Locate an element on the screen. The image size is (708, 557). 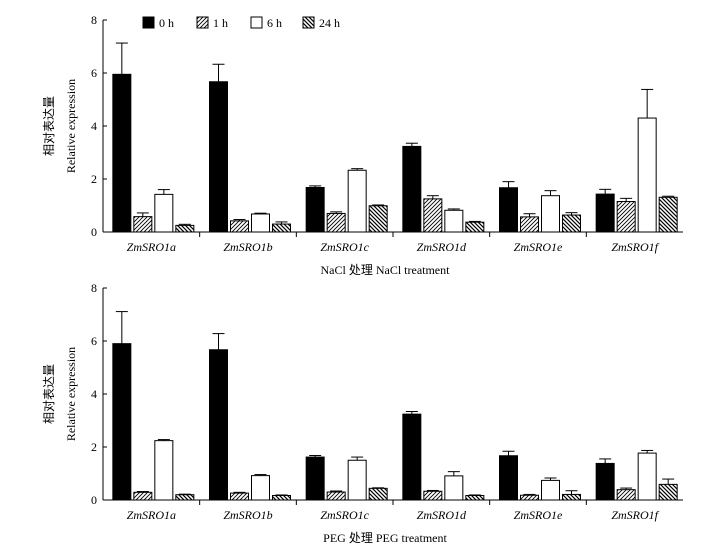
legend-label: 0 h is located at coordinates (166, 23).